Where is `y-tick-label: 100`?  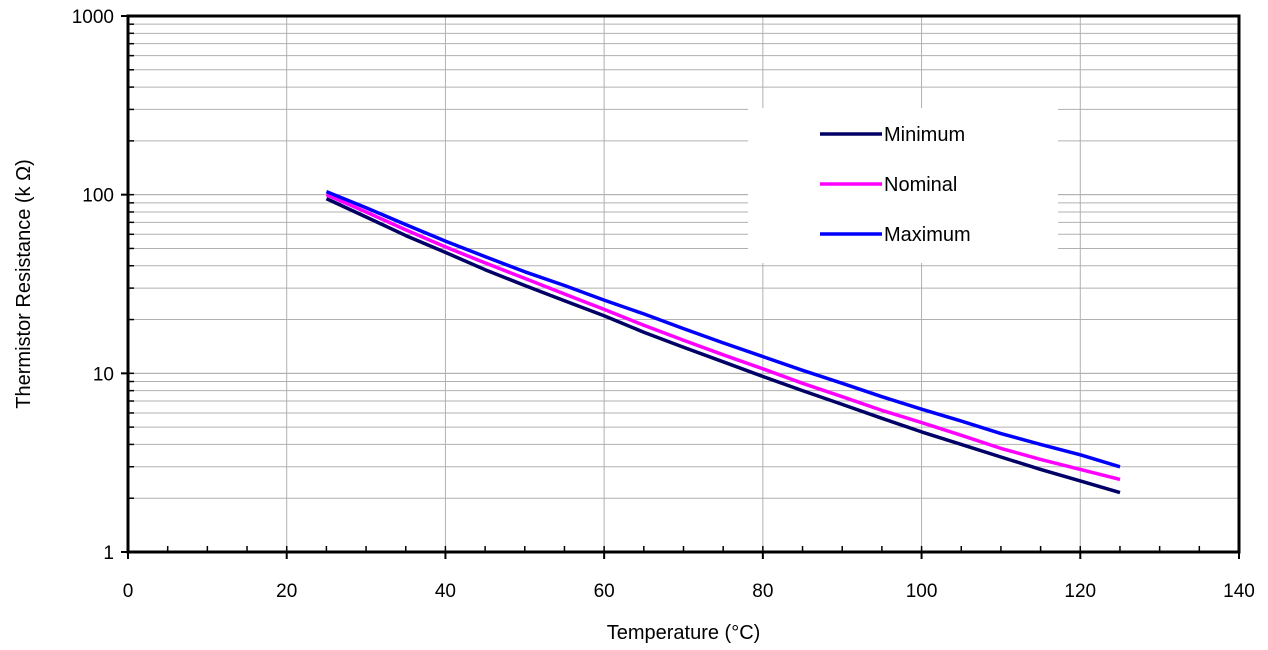 y-tick-label: 100 is located at coordinates (98, 196).